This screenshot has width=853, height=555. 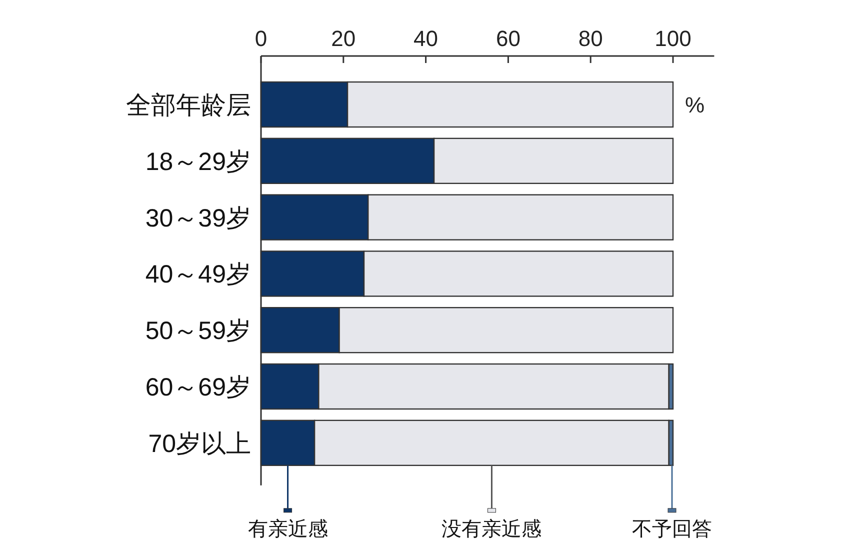 I want to click on x-tick-label: 60, so click(x=508, y=38).